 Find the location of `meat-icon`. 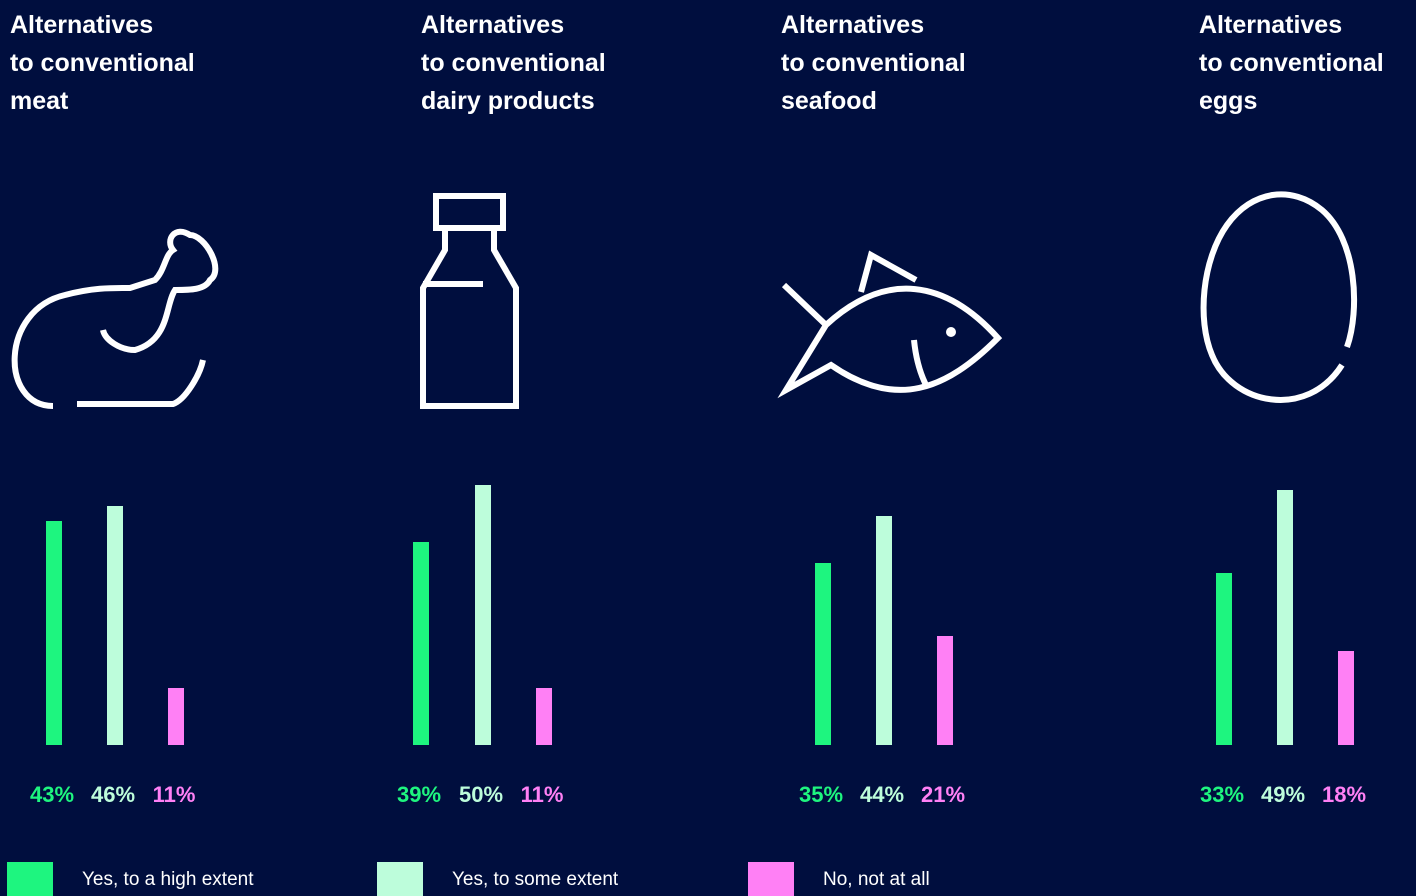

meat-icon is located at coordinates (115, 318).